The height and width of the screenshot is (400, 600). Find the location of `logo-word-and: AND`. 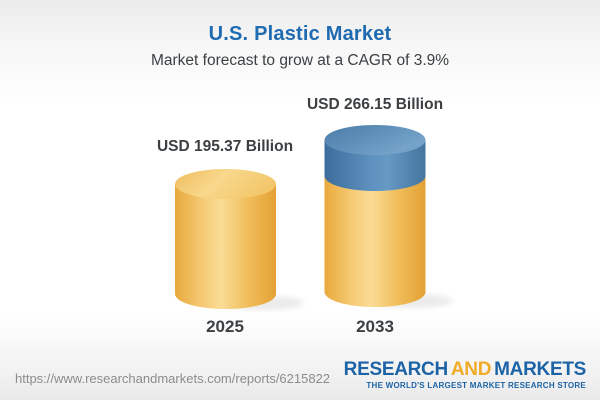

logo-word-and: AND is located at coordinates (471, 369).